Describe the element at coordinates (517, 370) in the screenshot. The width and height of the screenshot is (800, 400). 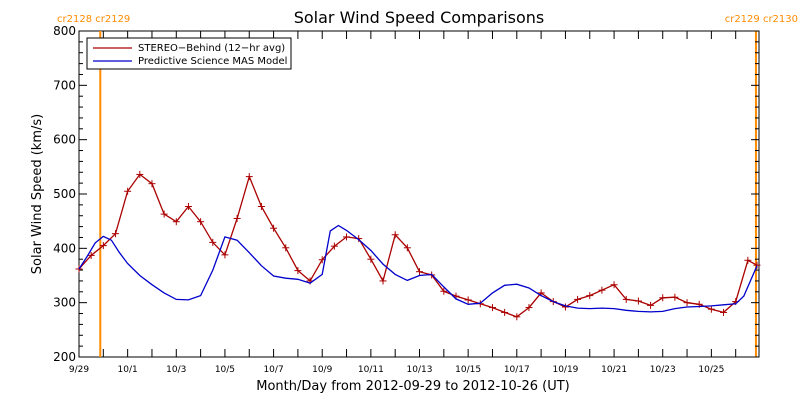
I see `x-tick-label: 10/17` at that location.